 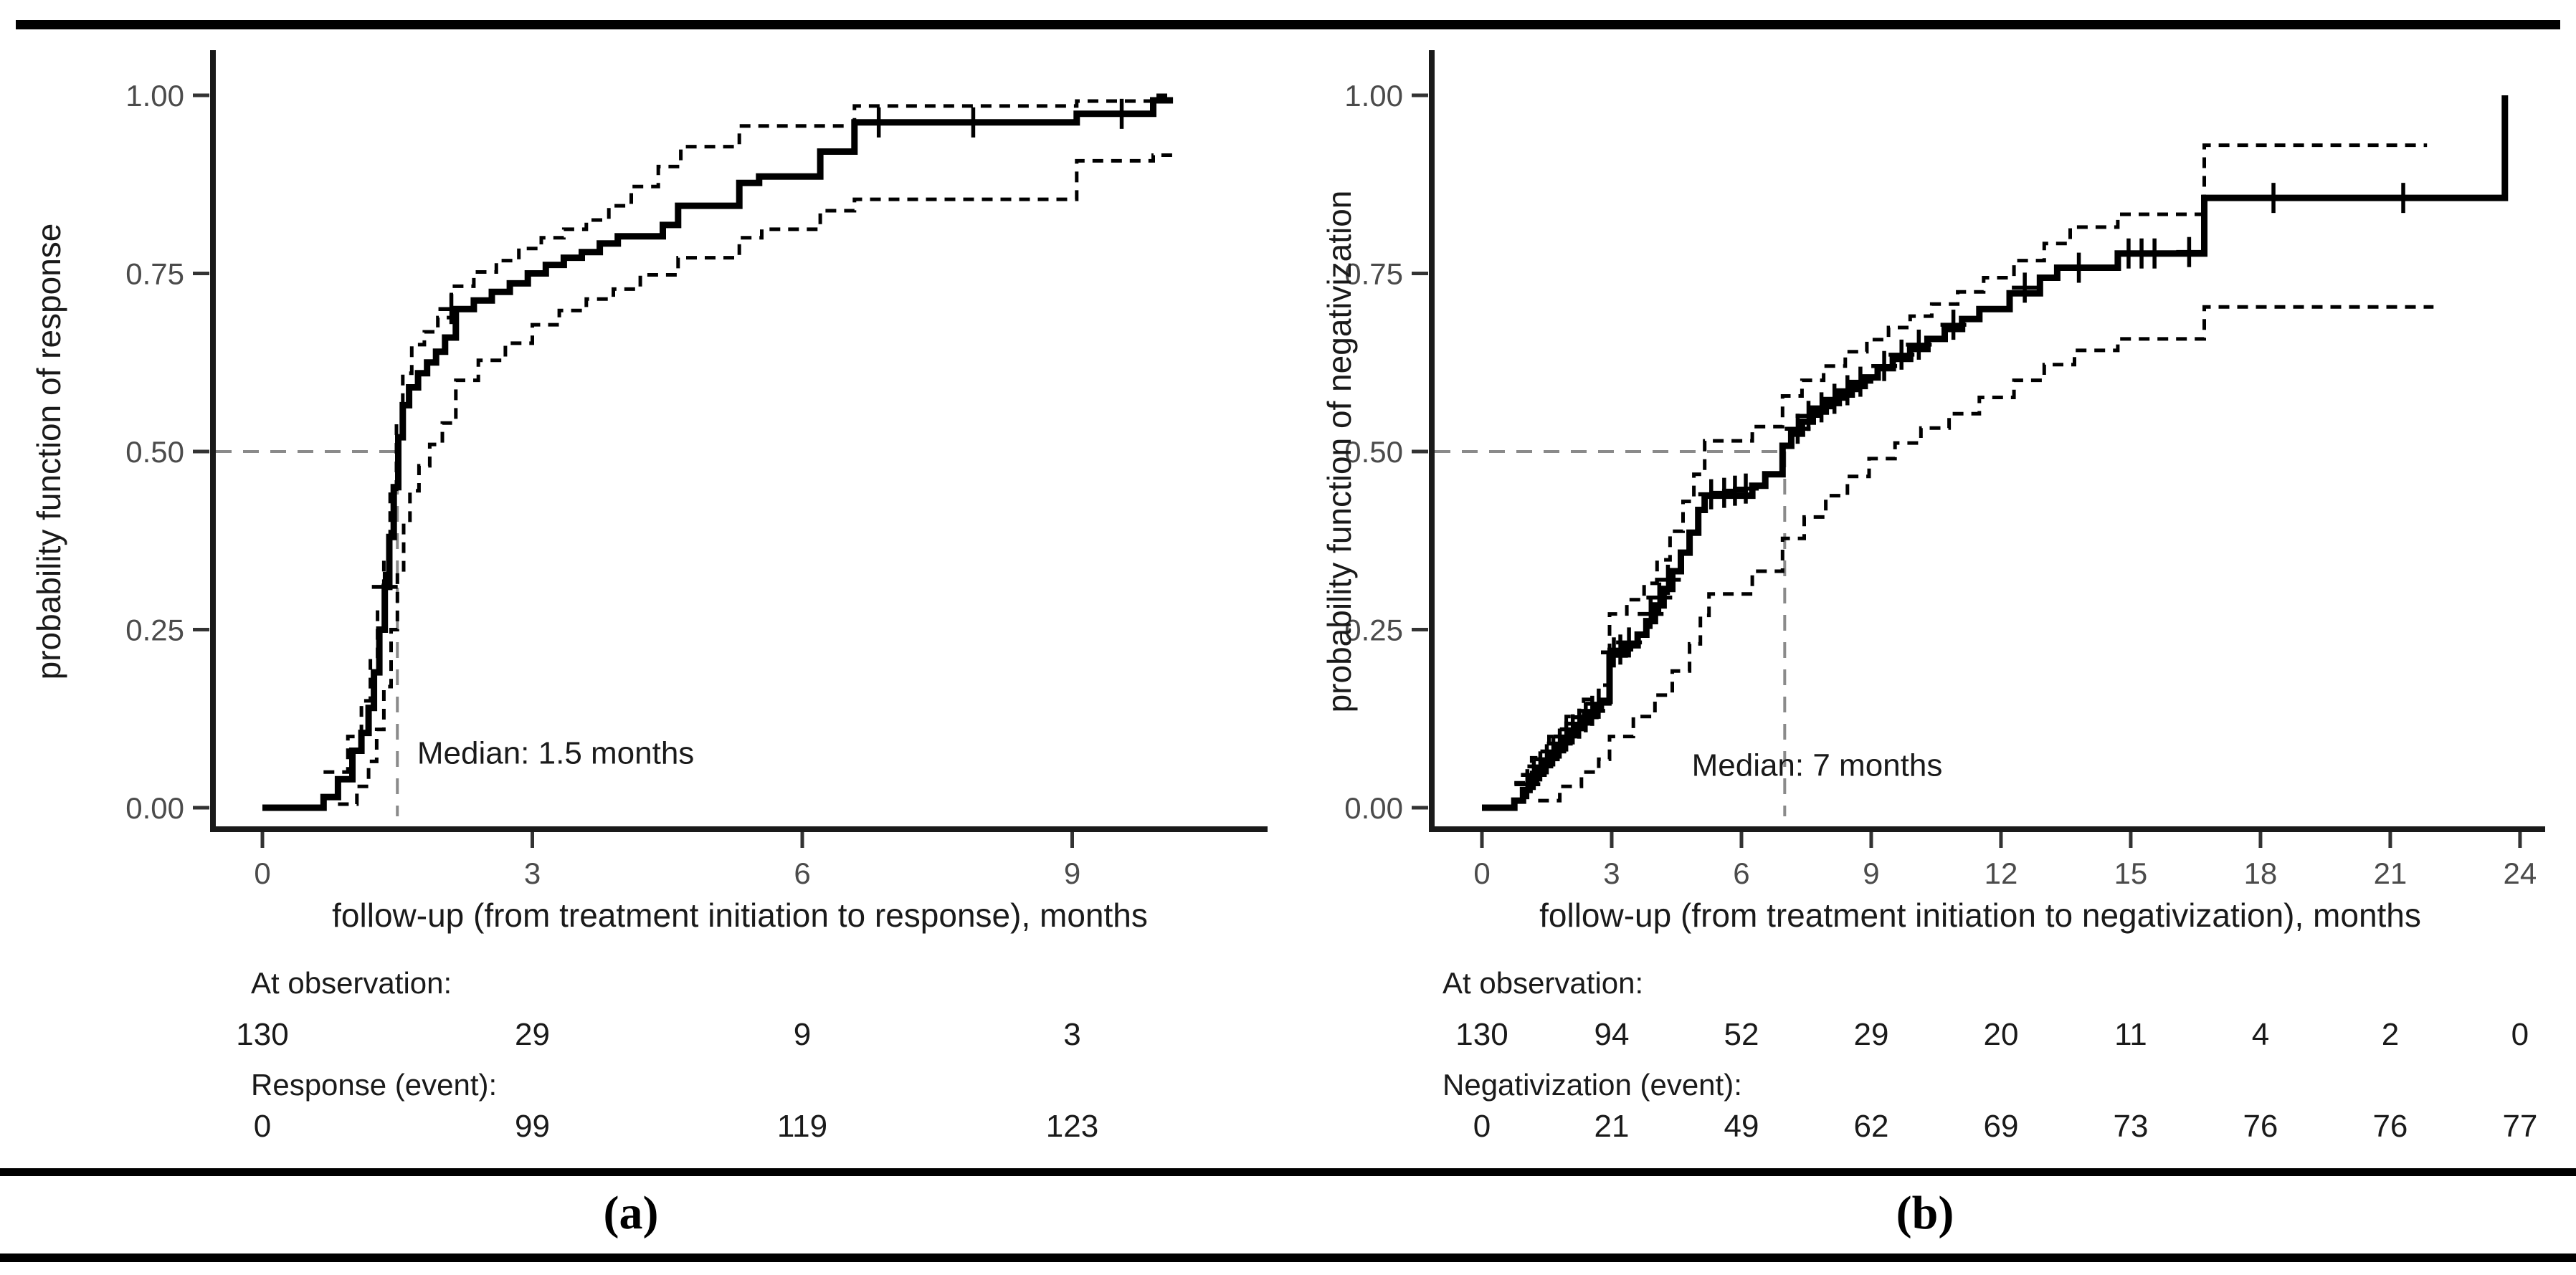 I want to click on x-tick-label: 18, so click(x=2261, y=873).